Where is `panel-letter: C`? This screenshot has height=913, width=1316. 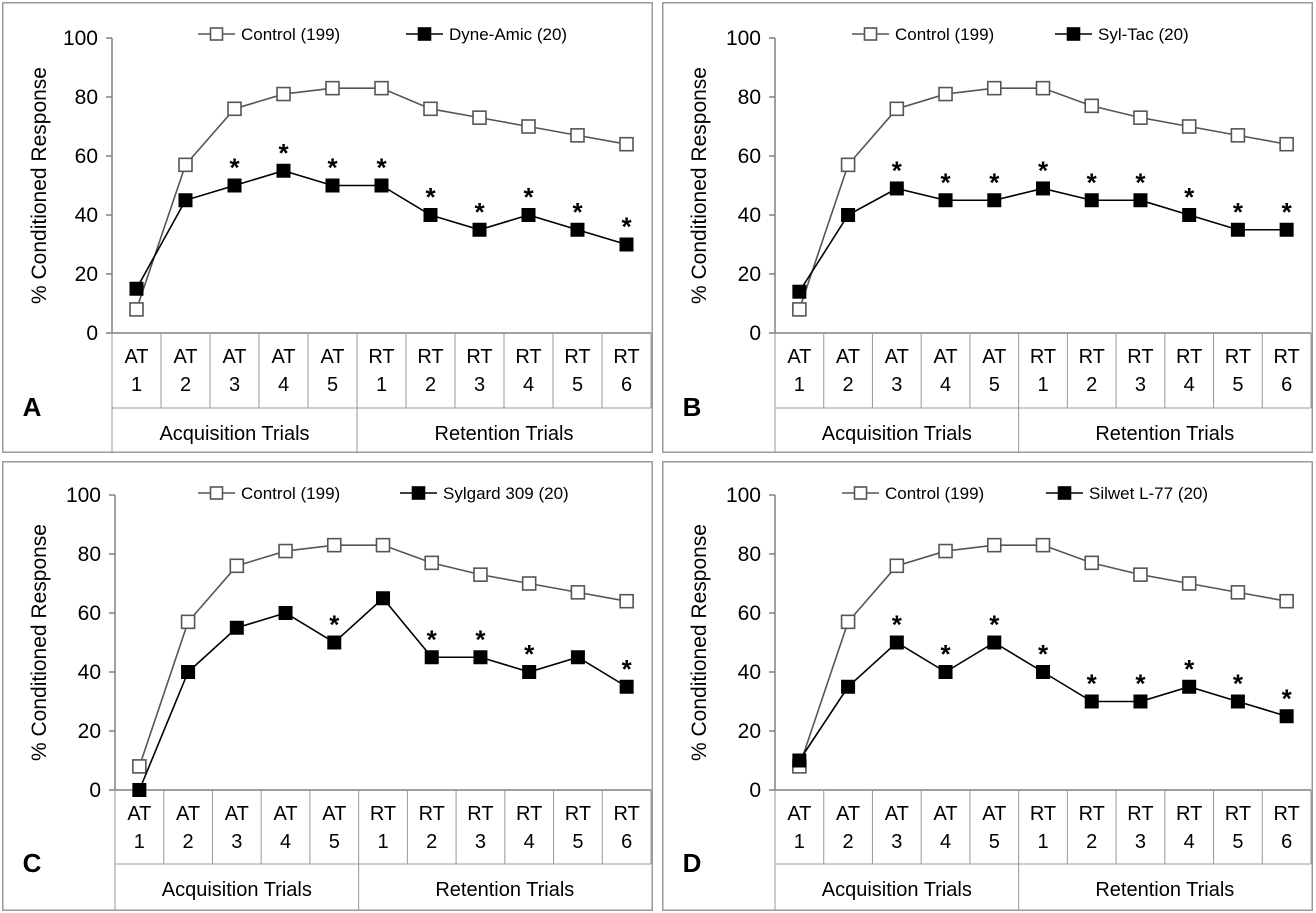 panel-letter: C is located at coordinates (32, 863).